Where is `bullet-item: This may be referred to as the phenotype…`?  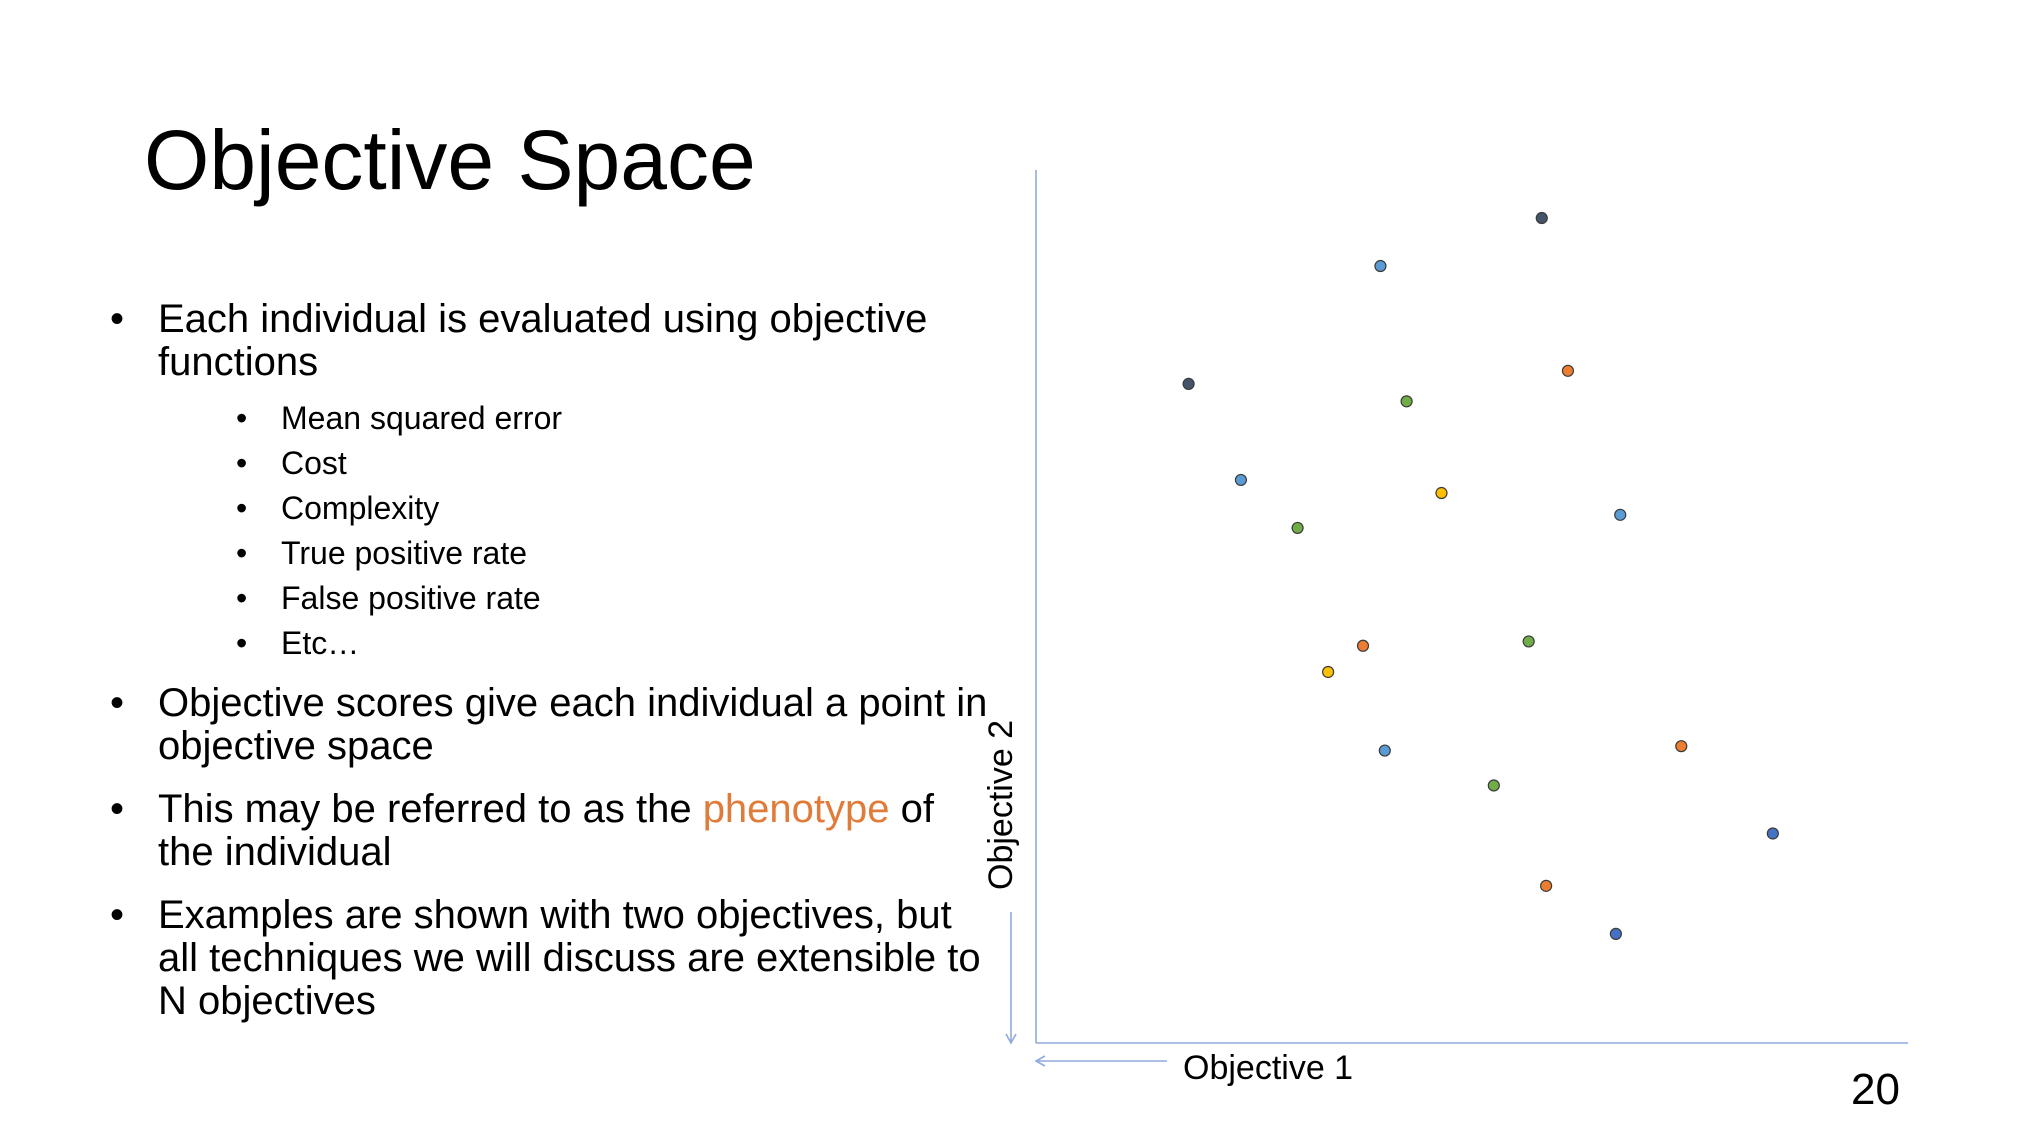 bullet-item: This may be referred to as the phenotype… is located at coordinates (550, 831).